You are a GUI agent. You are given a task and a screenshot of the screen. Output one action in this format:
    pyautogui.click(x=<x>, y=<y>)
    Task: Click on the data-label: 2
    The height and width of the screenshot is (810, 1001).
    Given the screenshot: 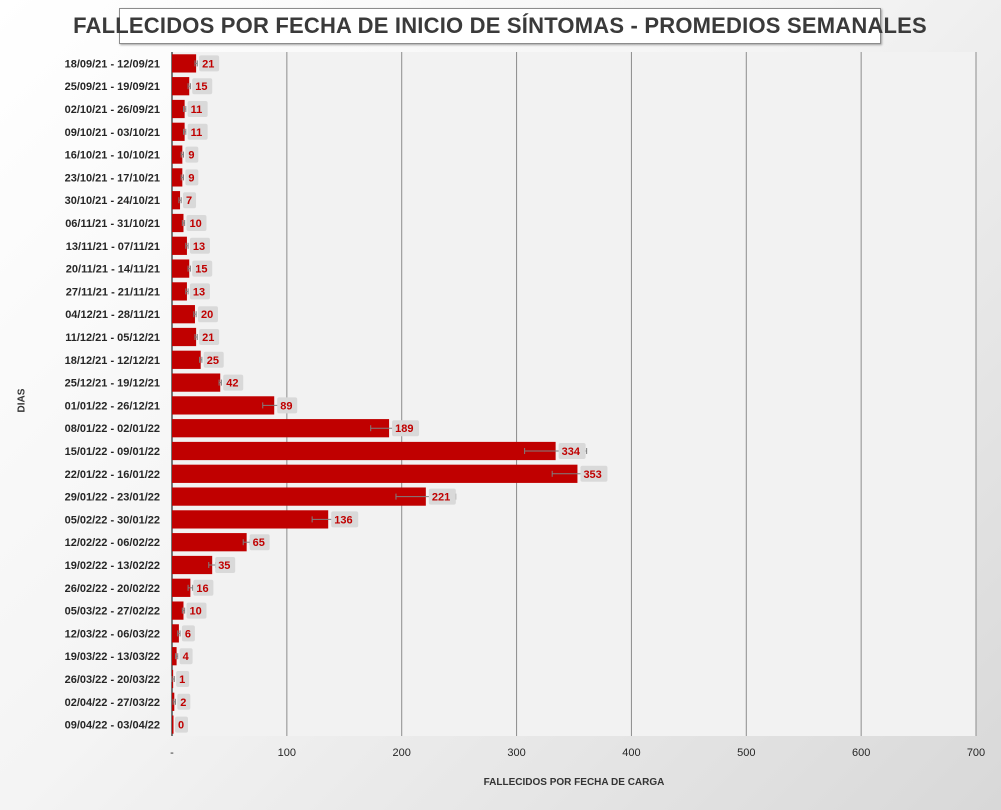 What is the action you would take?
    pyautogui.click(x=183, y=703)
    